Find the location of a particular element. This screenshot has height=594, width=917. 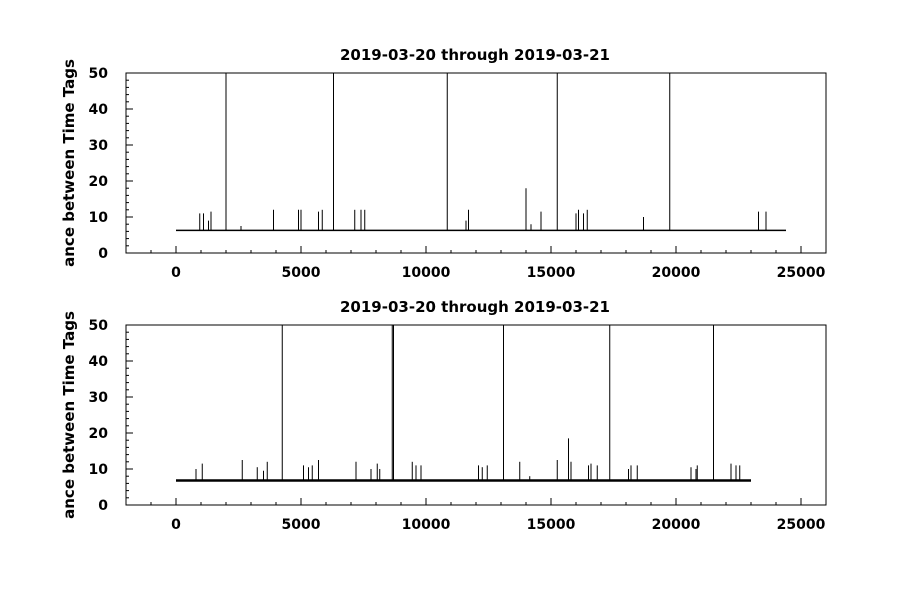

top-y-tick-label: 20 is located at coordinates (99, 182).